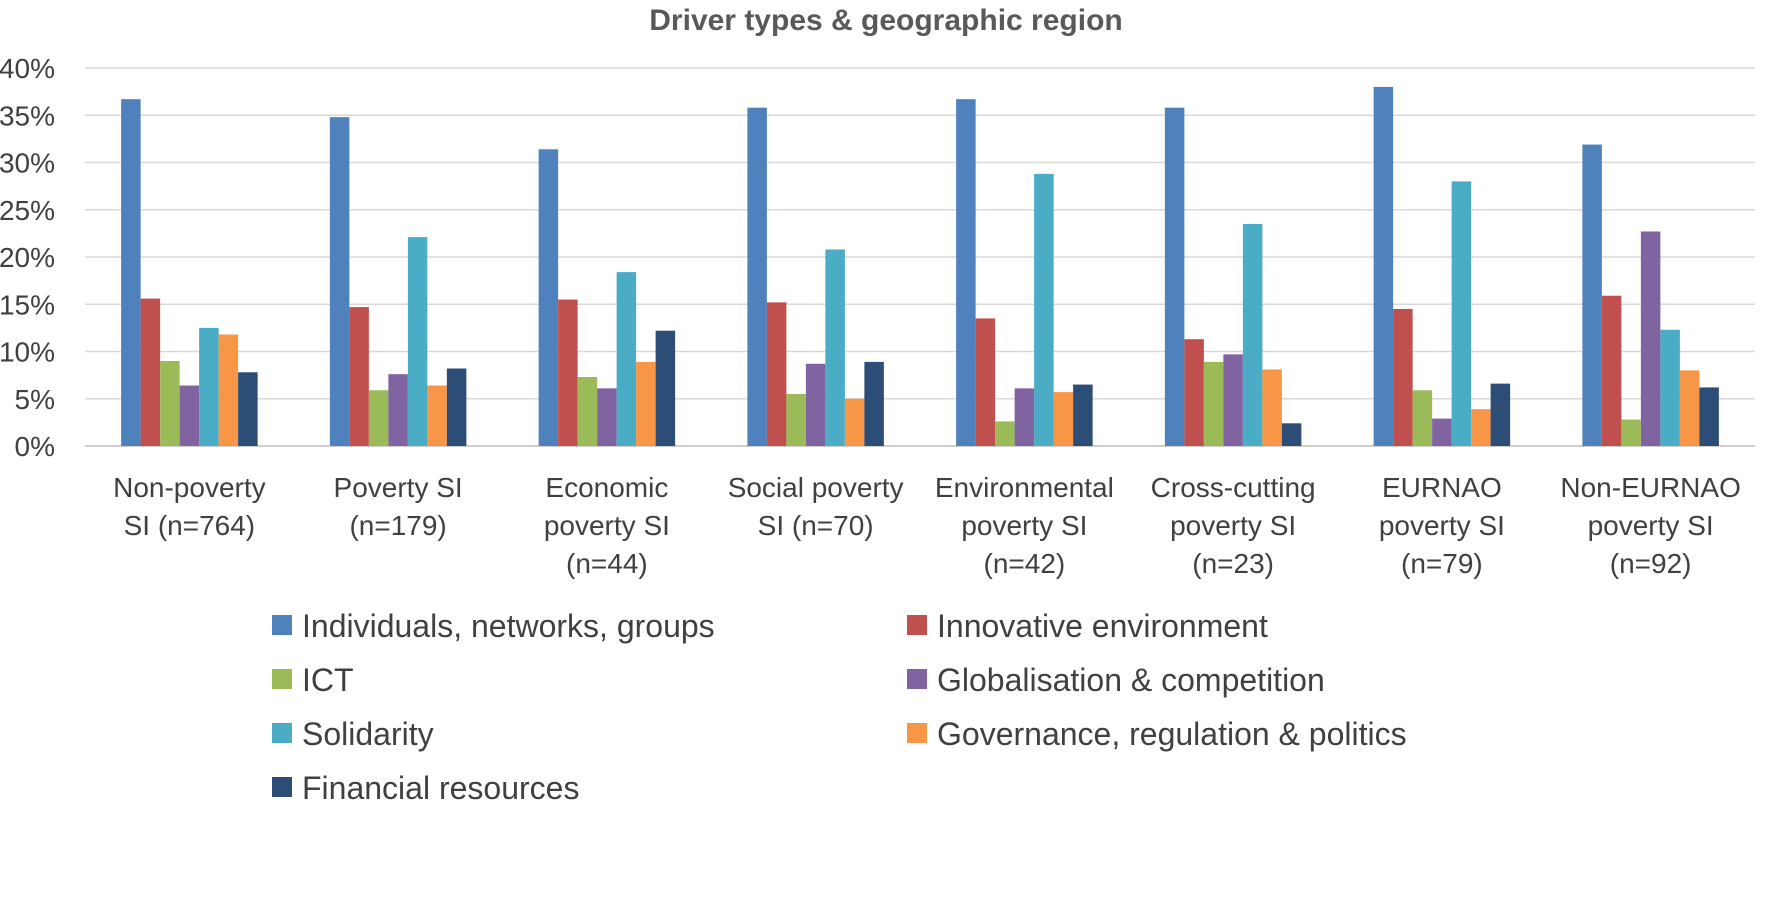 This screenshot has height=912, width=1772. I want to click on legend-item: Solidarity, so click(353, 734).